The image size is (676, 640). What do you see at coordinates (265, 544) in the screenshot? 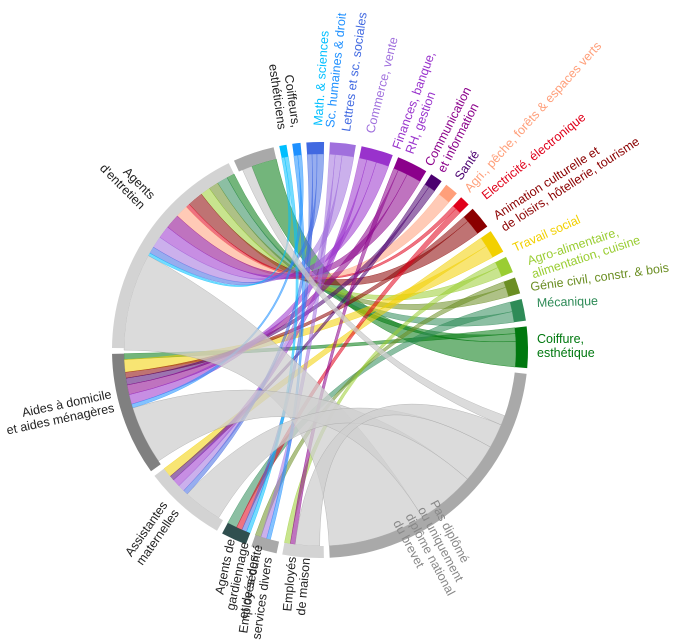
I see `sector-arc-employes-des-services-divers` at bounding box center [265, 544].